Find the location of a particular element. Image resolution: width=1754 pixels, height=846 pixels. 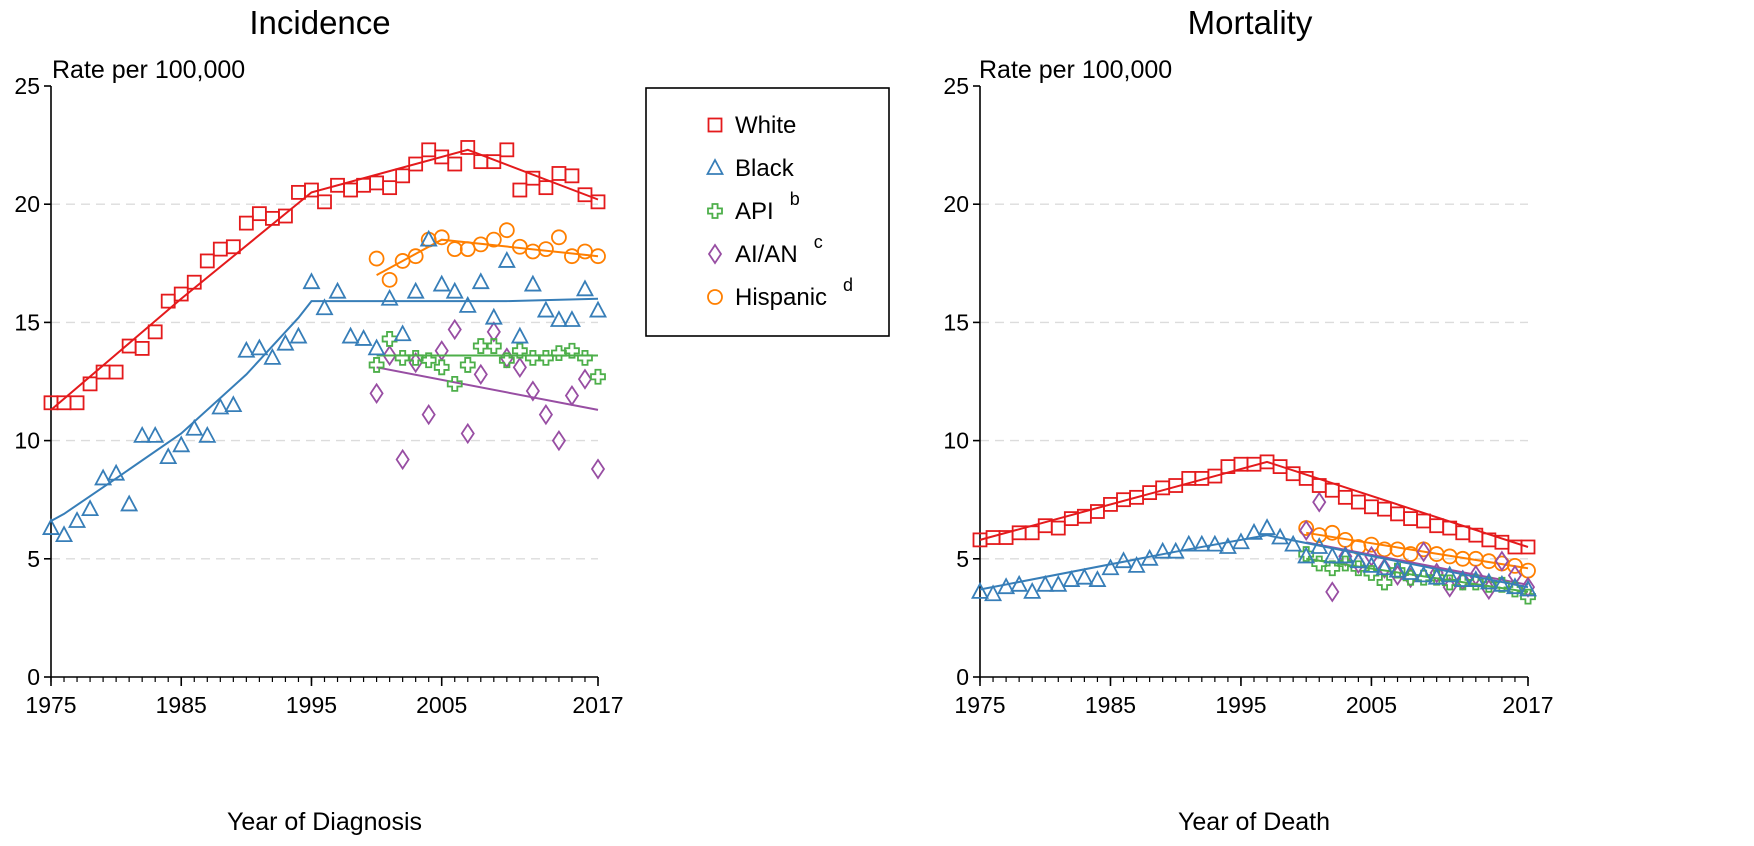

legend-label-api: API is located at coordinates (754, 211).